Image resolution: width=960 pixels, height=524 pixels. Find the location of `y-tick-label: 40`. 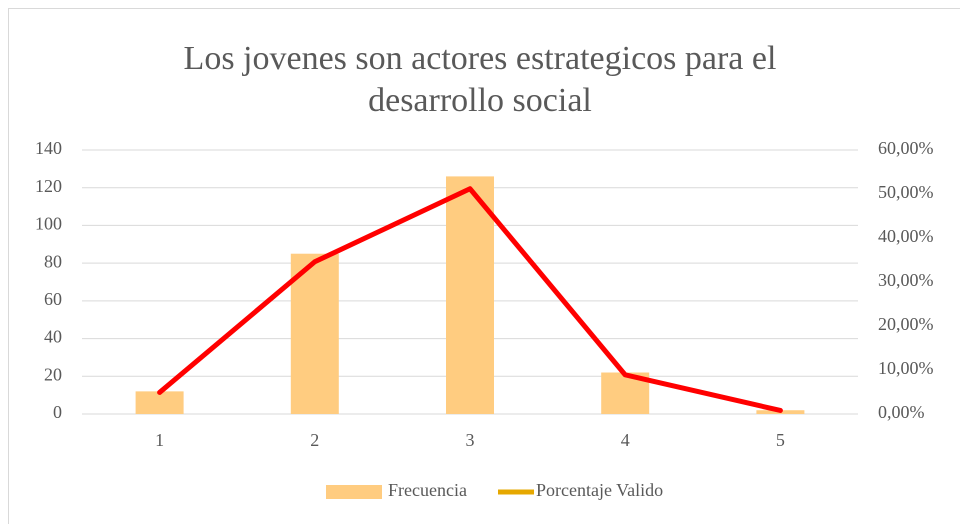

y-tick-label: 40 is located at coordinates (53, 337).